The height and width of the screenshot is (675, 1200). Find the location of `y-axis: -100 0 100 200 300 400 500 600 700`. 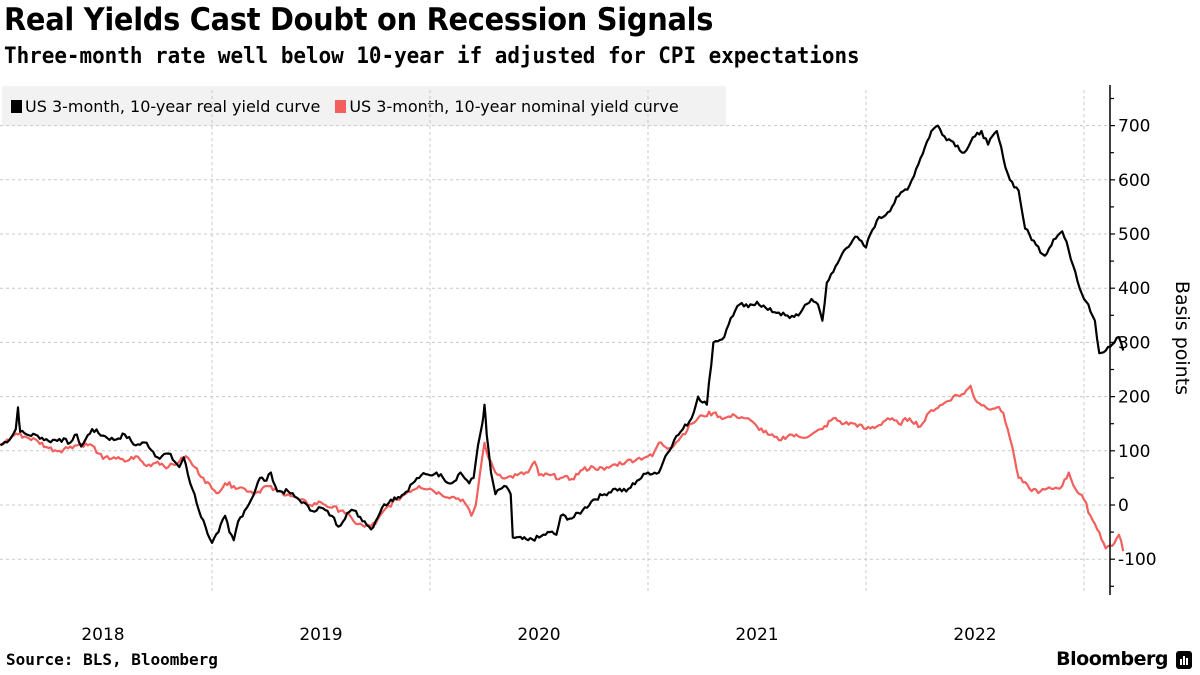

y-axis: -100 0 100 200 300 400 500 600 700 is located at coordinates (1133, 340).